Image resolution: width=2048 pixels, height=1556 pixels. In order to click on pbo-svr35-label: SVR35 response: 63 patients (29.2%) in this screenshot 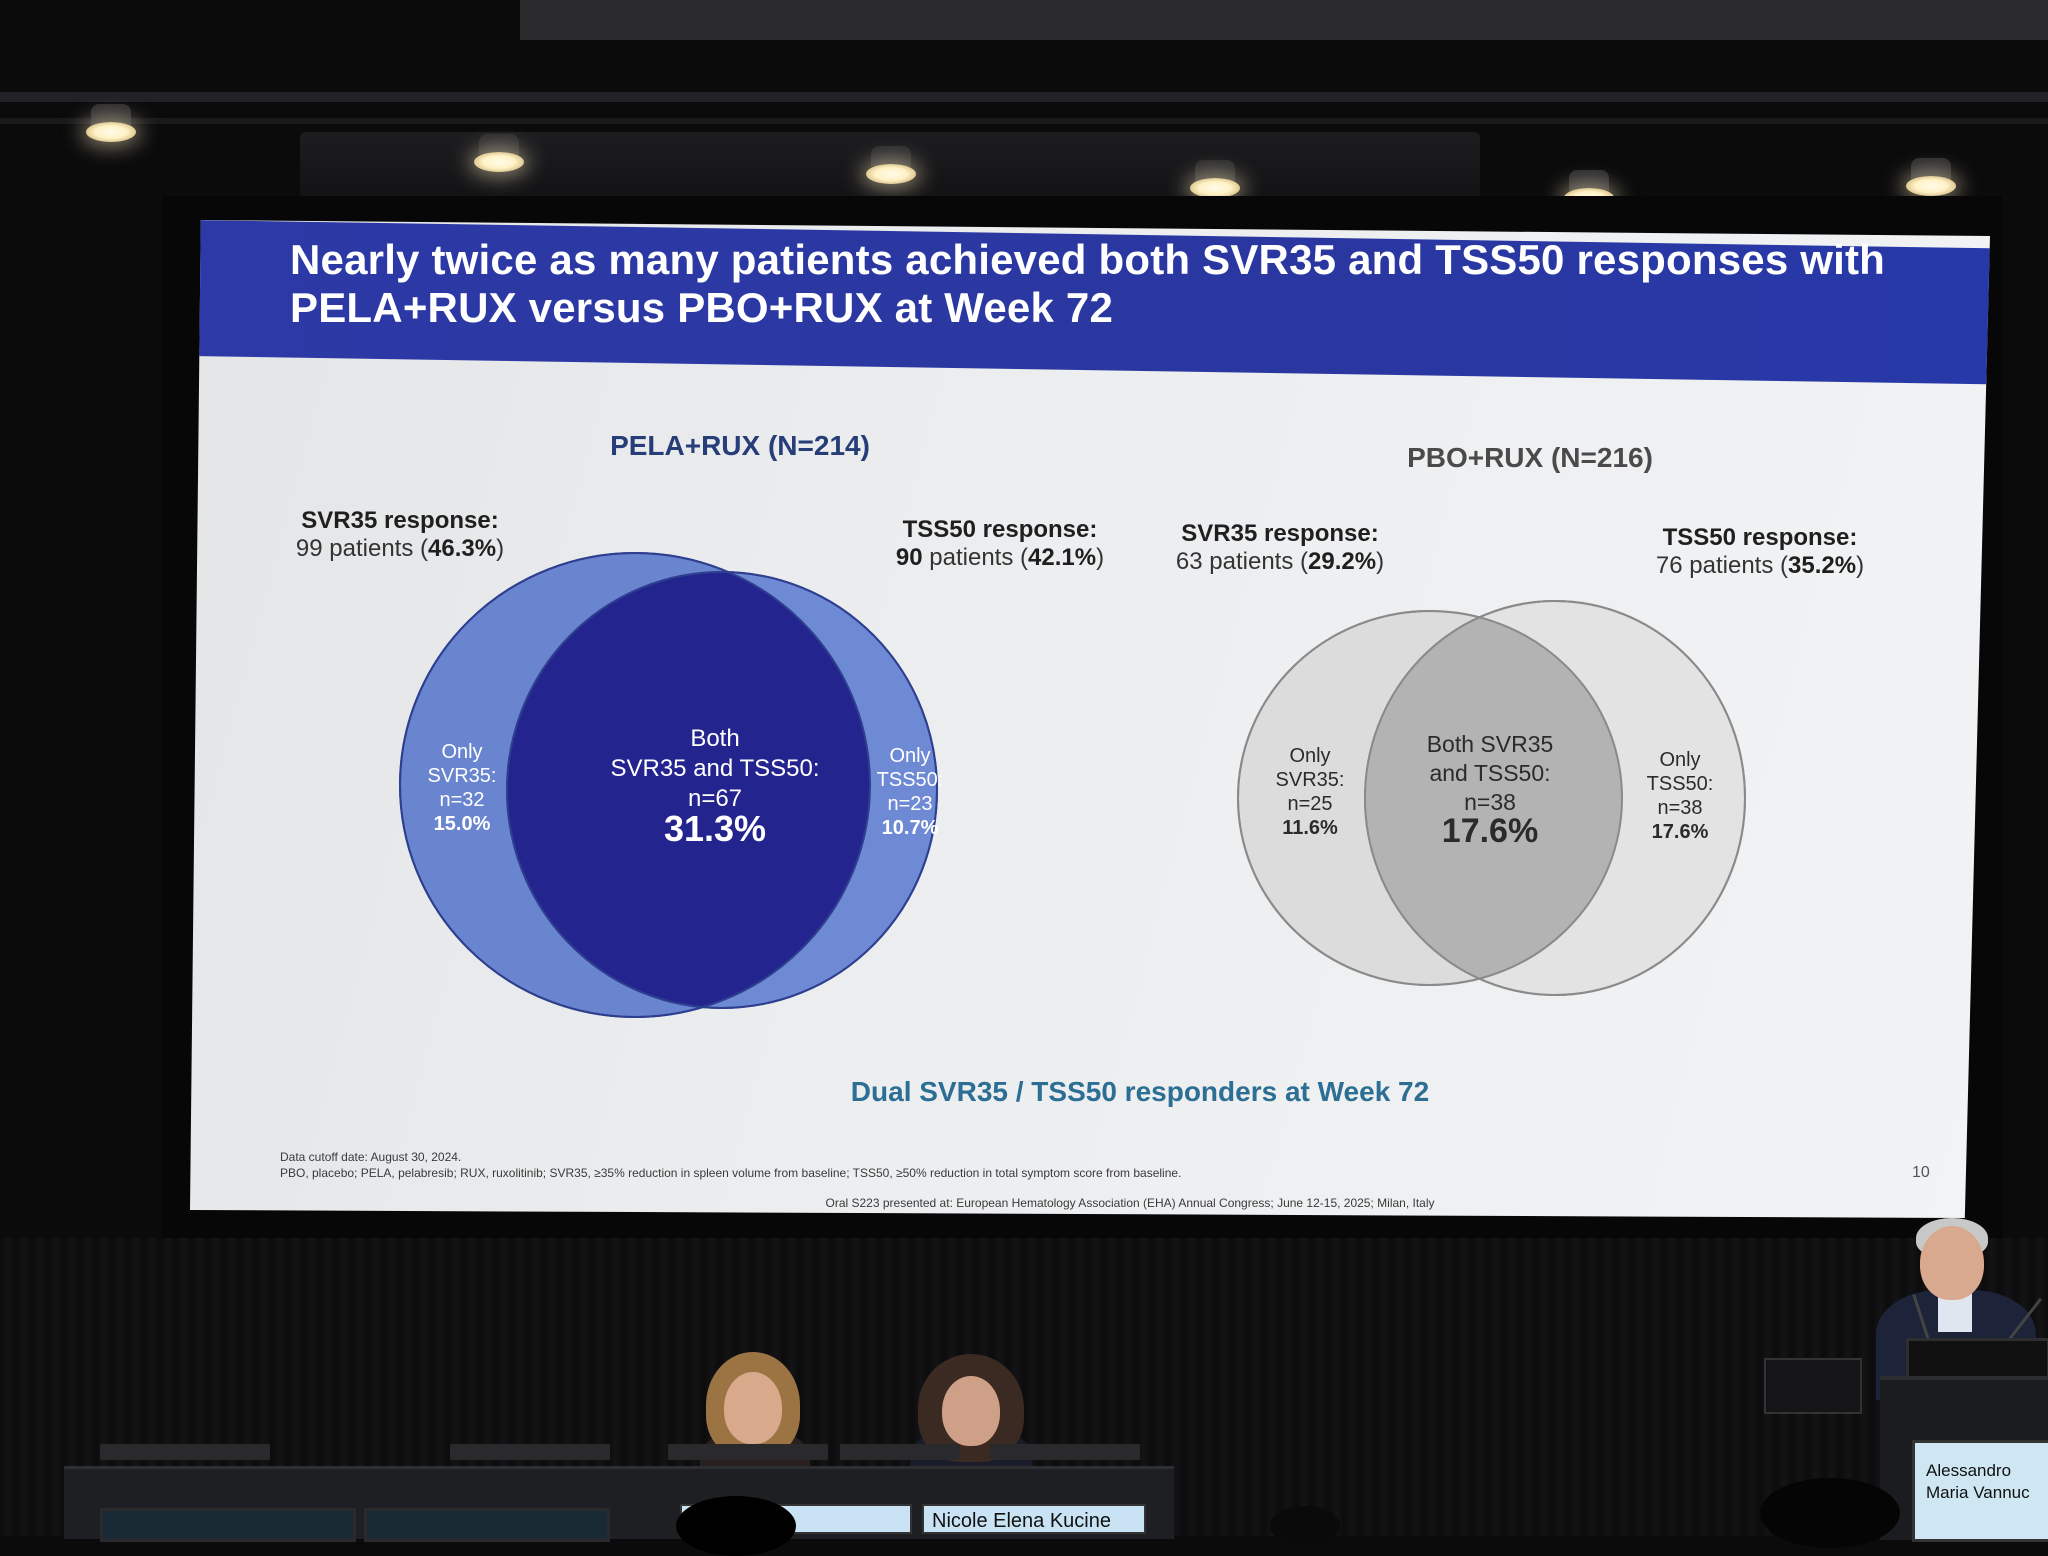, I will do `click(1280, 548)`.